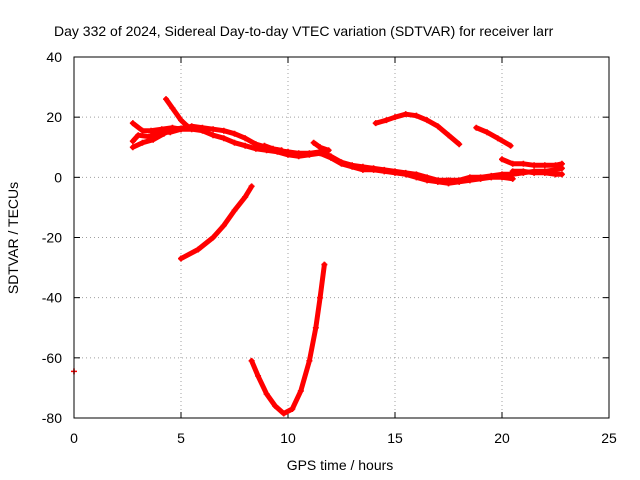  I want to click on y-tick-label: -40, so click(52, 298).